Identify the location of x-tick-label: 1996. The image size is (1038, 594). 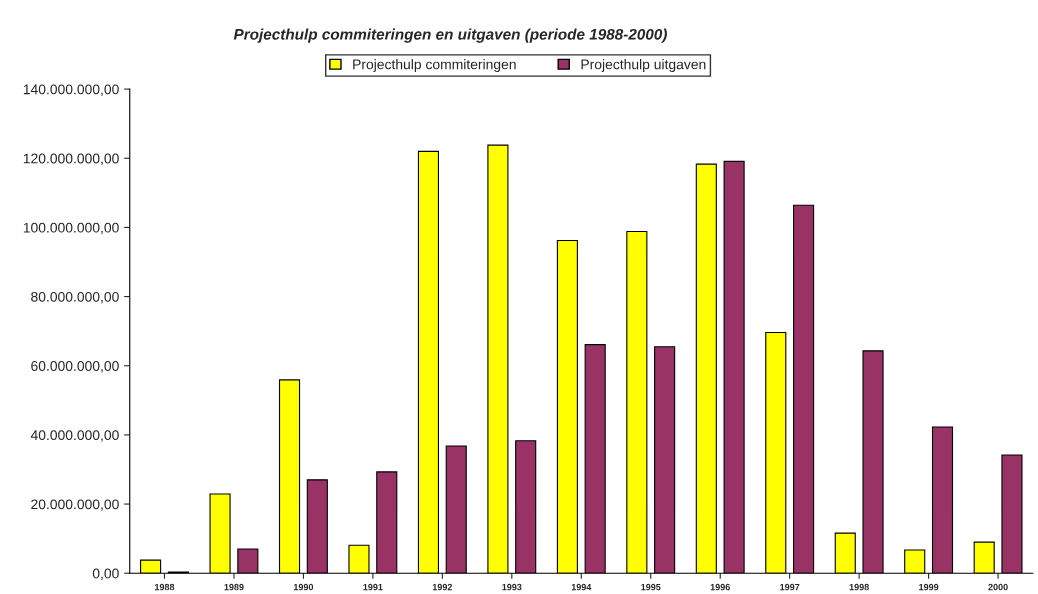
(720, 587).